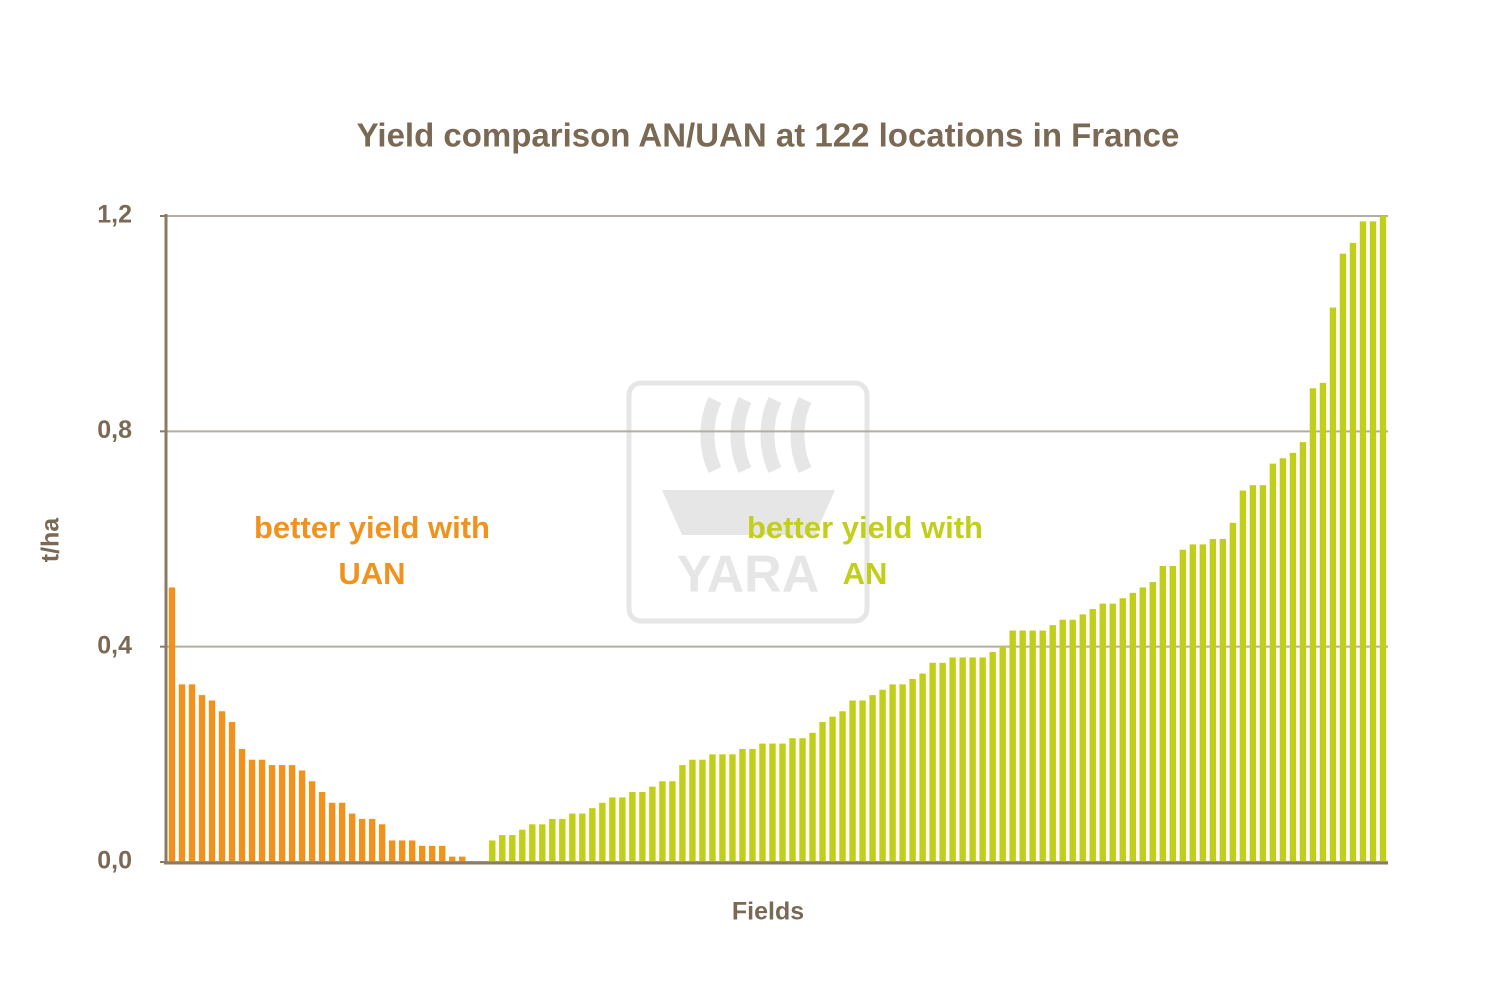  Describe the element at coordinates (748, 512) in the screenshot. I see `watermark-ship` at that location.